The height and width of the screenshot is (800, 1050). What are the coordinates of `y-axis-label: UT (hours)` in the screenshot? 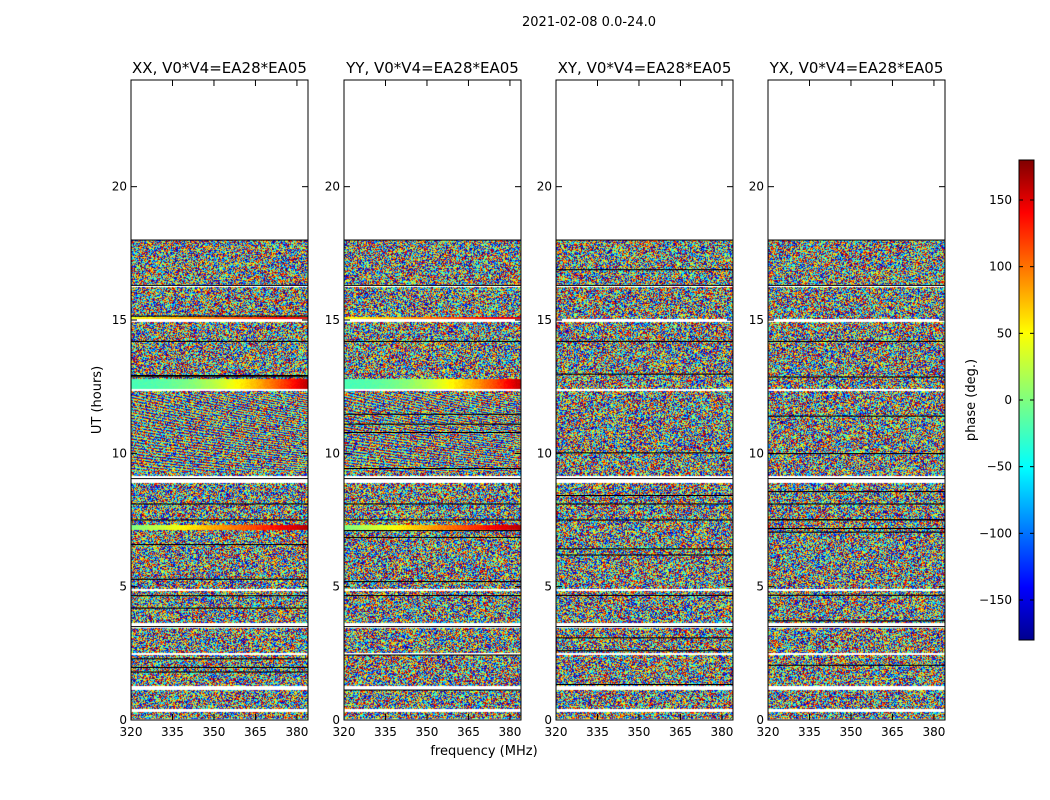 It's located at (97, 400).